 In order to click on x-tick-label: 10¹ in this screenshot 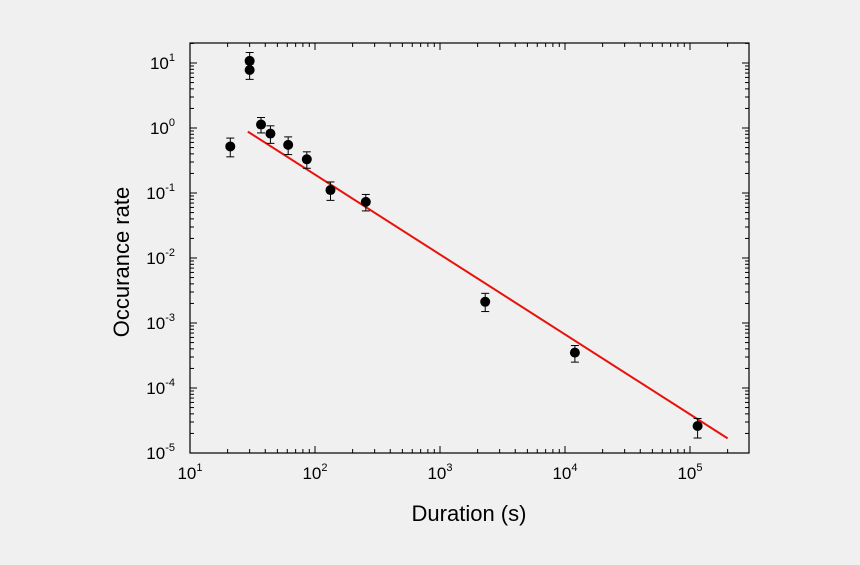, I will do `click(189, 472)`.